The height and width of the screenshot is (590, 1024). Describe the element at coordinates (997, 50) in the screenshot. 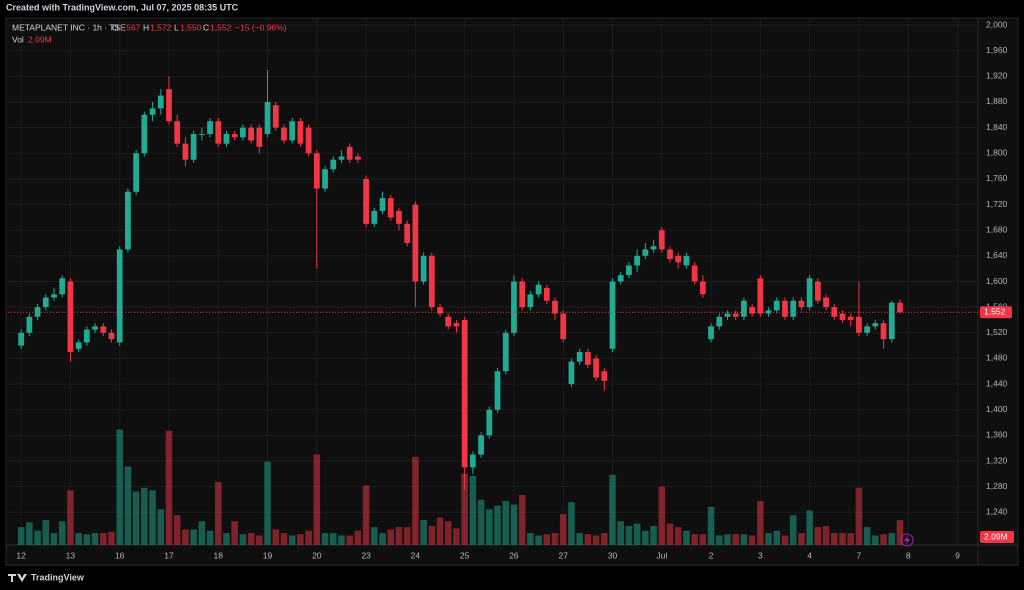

I see `y-tick-label: 1,960` at that location.